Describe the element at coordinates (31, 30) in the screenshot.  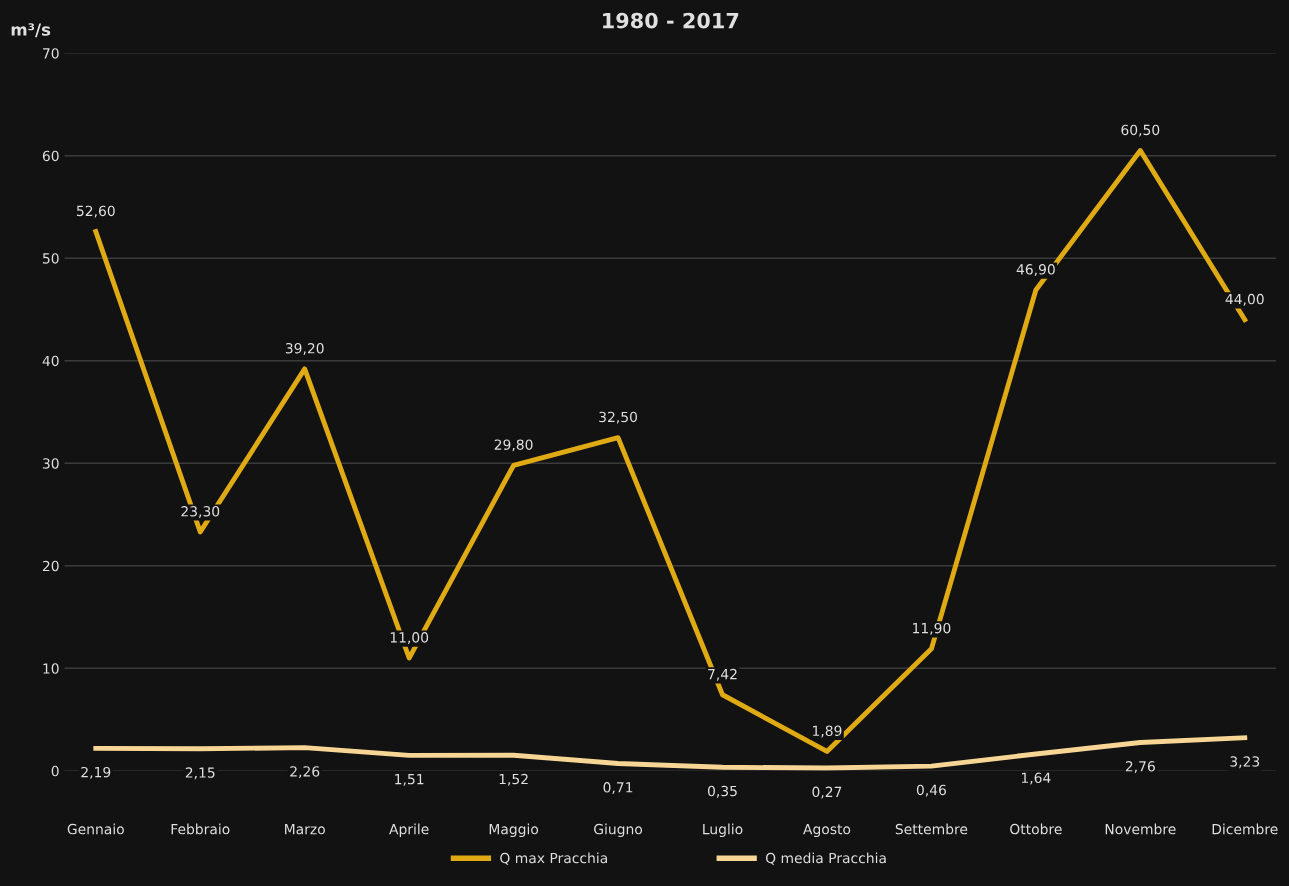
I see `y-axis-title: m³/s` at that location.